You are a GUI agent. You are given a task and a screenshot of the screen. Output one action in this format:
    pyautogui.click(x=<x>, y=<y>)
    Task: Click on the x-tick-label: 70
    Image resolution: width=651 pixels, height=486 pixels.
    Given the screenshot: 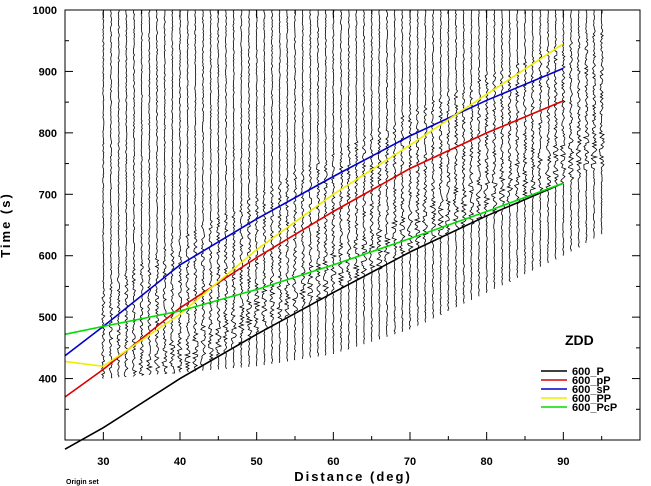 What is the action you would take?
    pyautogui.click(x=410, y=462)
    